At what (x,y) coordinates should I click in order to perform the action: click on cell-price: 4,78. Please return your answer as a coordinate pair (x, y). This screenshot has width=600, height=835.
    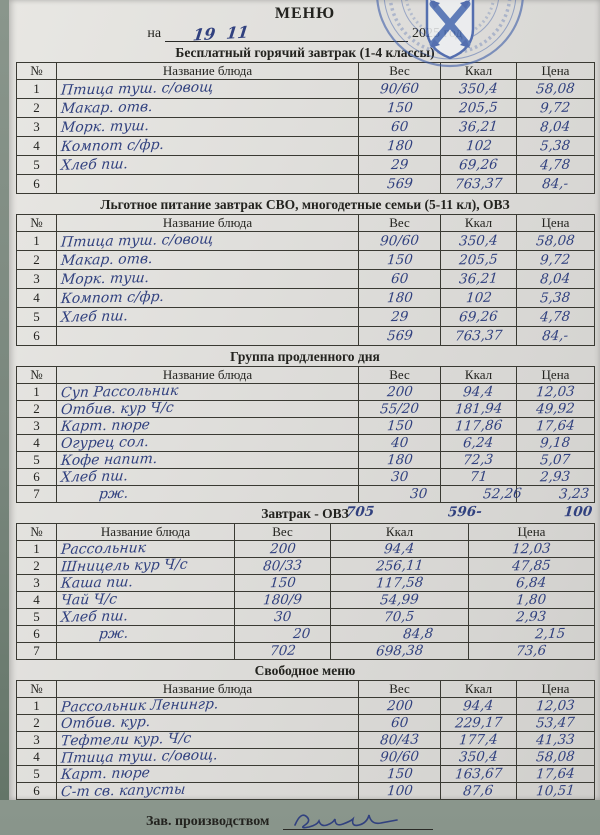
    Looking at the image, I should click on (555, 165).